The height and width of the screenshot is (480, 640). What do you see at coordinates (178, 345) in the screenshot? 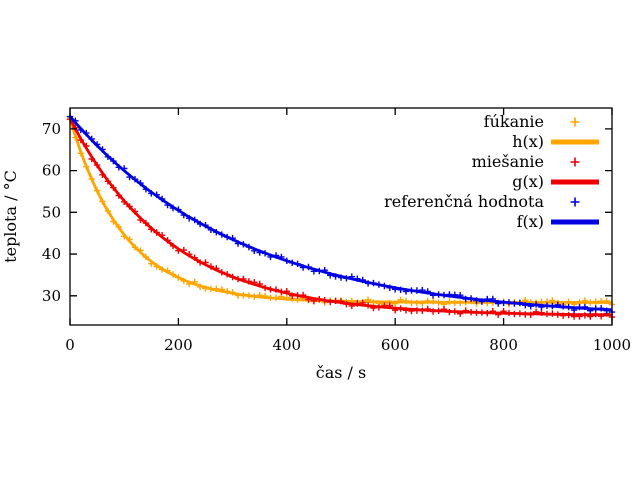
I see `x-tick-label: 200` at bounding box center [178, 345].